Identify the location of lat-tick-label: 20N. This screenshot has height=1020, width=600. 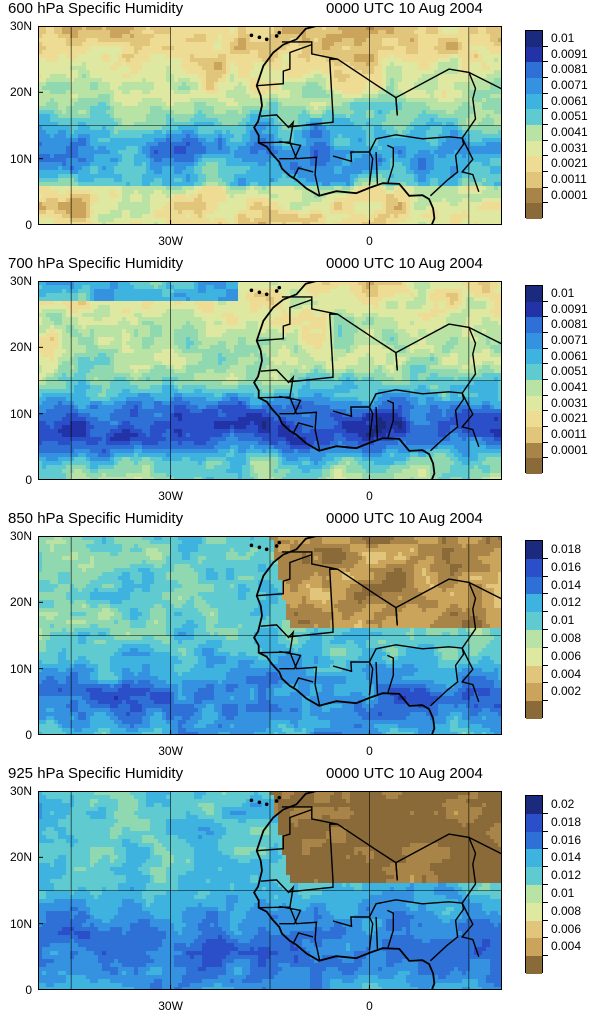
(21, 857).